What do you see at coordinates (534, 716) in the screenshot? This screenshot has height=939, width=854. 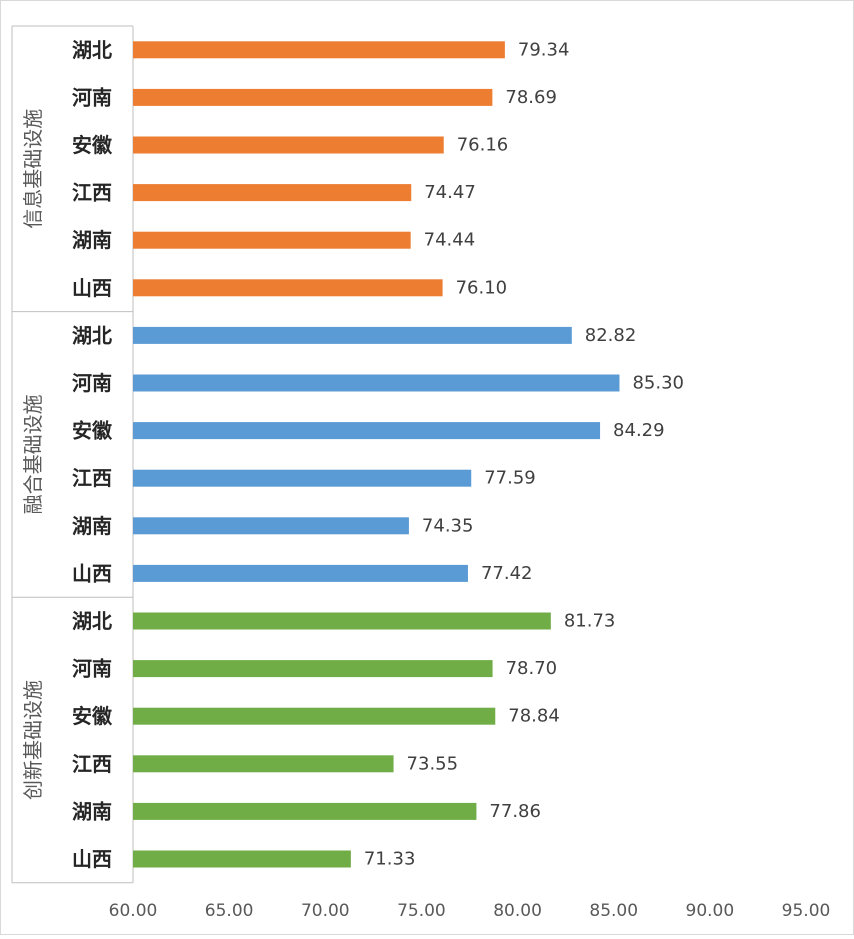 I see `data-label: 78.84` at bounding box center [534, 716].